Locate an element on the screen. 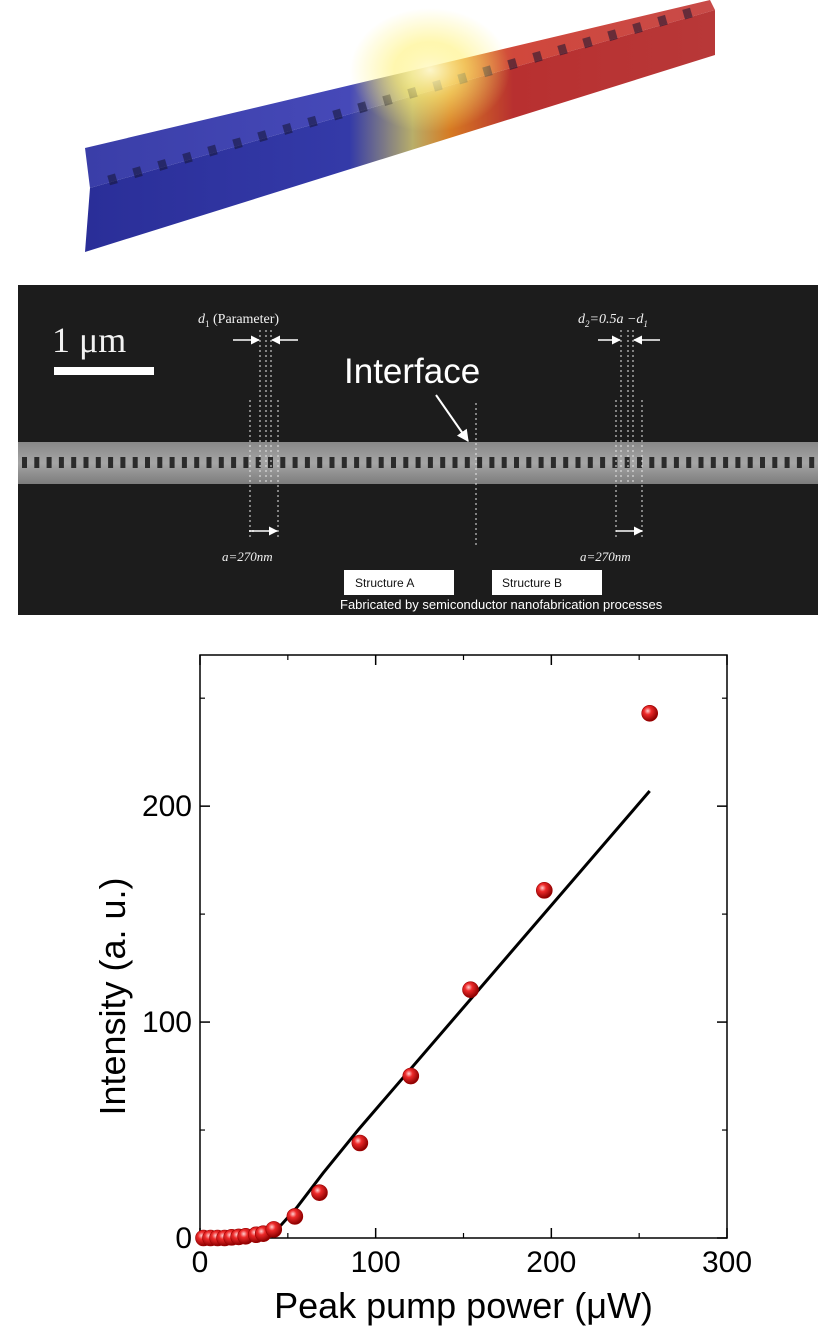  x-axis-label: Peak pump power (μW) is located at coordinates (463, 1305).